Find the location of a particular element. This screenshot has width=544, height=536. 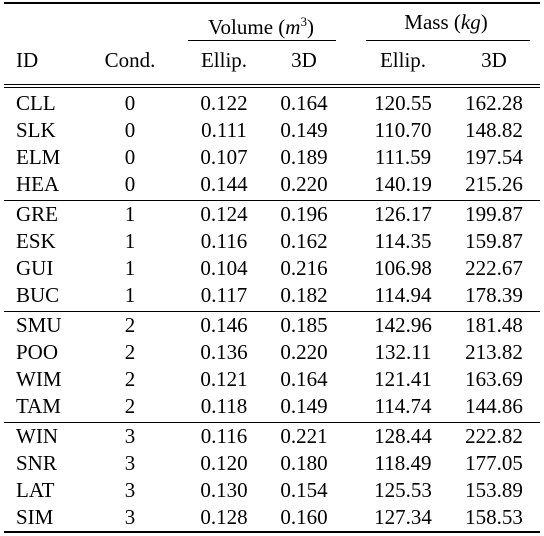

cell-mass-3d: 197.54 is located at coordinates (494, 157).